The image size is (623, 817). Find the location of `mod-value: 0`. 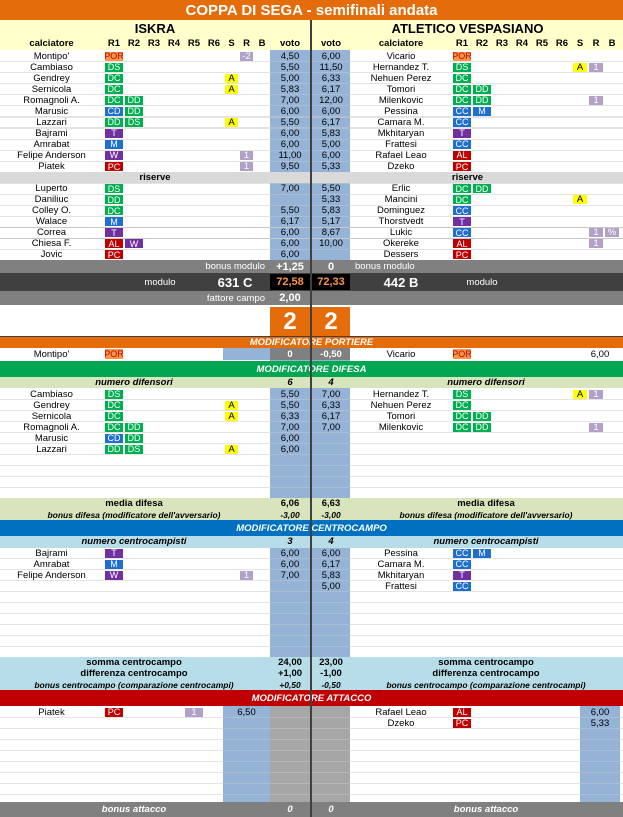

mod-value: 0 is located at coordinates (290, 354).